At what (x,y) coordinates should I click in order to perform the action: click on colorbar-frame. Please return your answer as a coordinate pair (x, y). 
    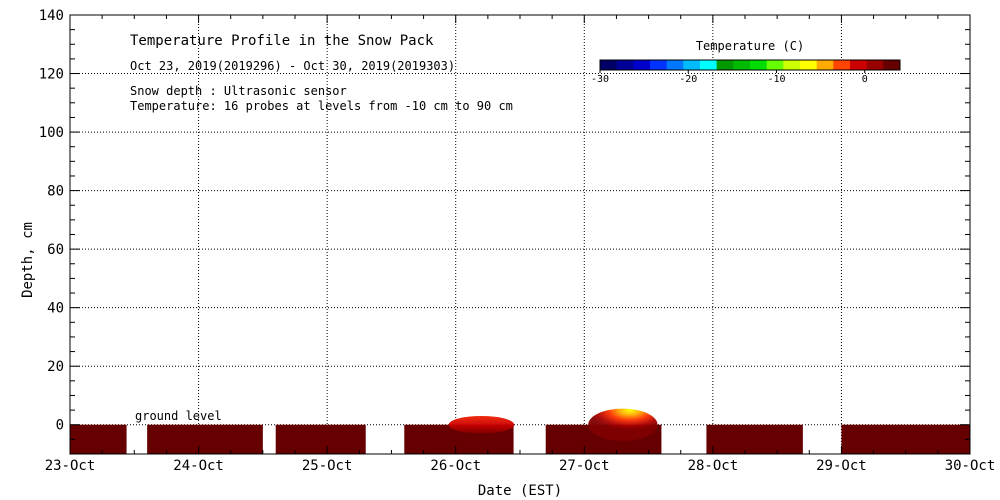
    Looking at the image, I should click on (750, 65).